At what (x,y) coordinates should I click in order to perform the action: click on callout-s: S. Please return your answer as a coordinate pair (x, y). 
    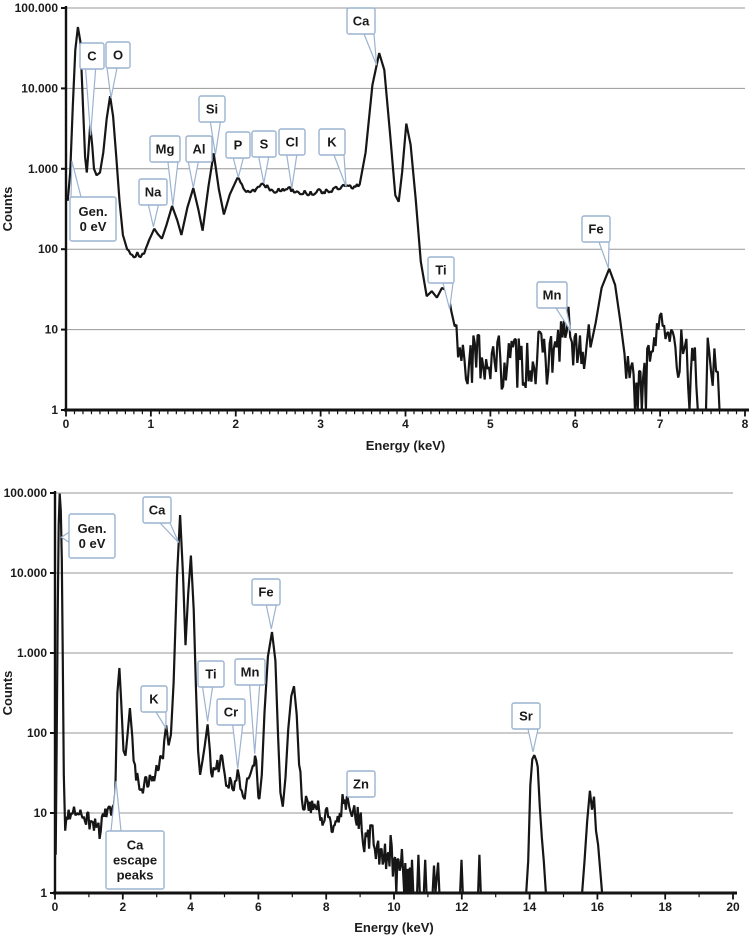
    Looking at the image, I should click on (264, 157).